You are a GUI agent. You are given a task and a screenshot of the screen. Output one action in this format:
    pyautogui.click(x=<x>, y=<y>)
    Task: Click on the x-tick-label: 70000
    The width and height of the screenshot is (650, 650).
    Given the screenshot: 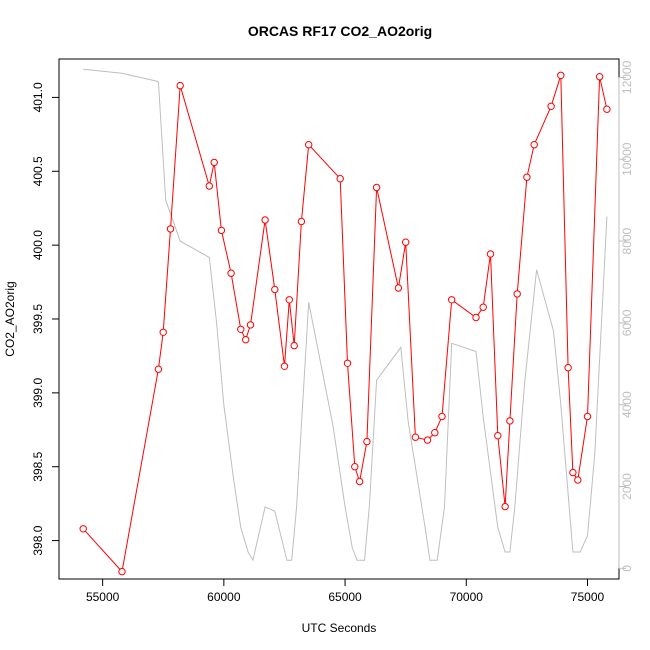 What is the action you would take?
    pyautogui.click(x=467, y=597)
    